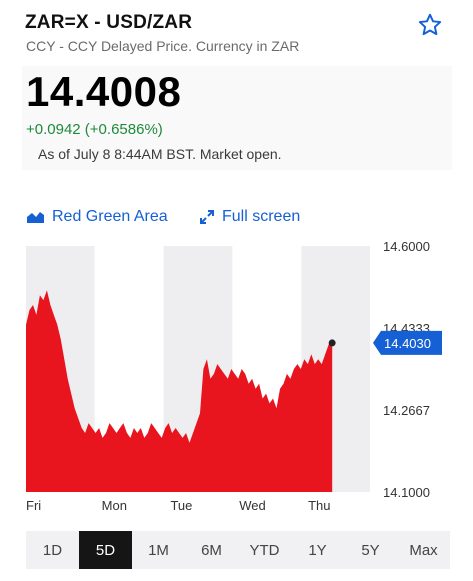  I want to click on current-price-flag-label: 14.4030, so click(407, 343).